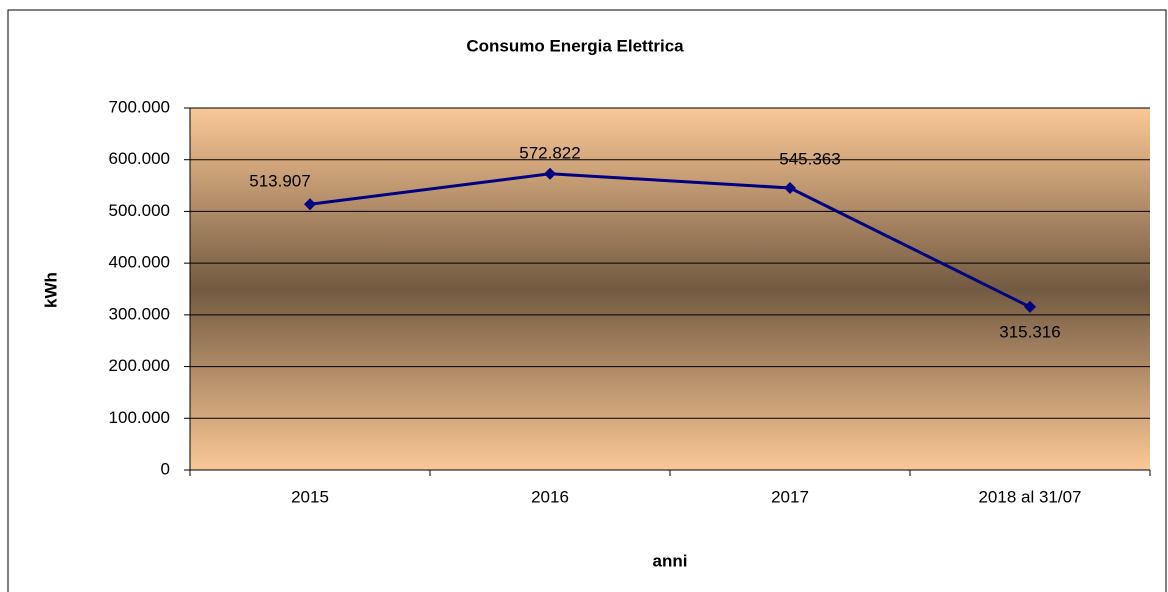  I want to click on y-axis-label: kWh, so click(50, 290).